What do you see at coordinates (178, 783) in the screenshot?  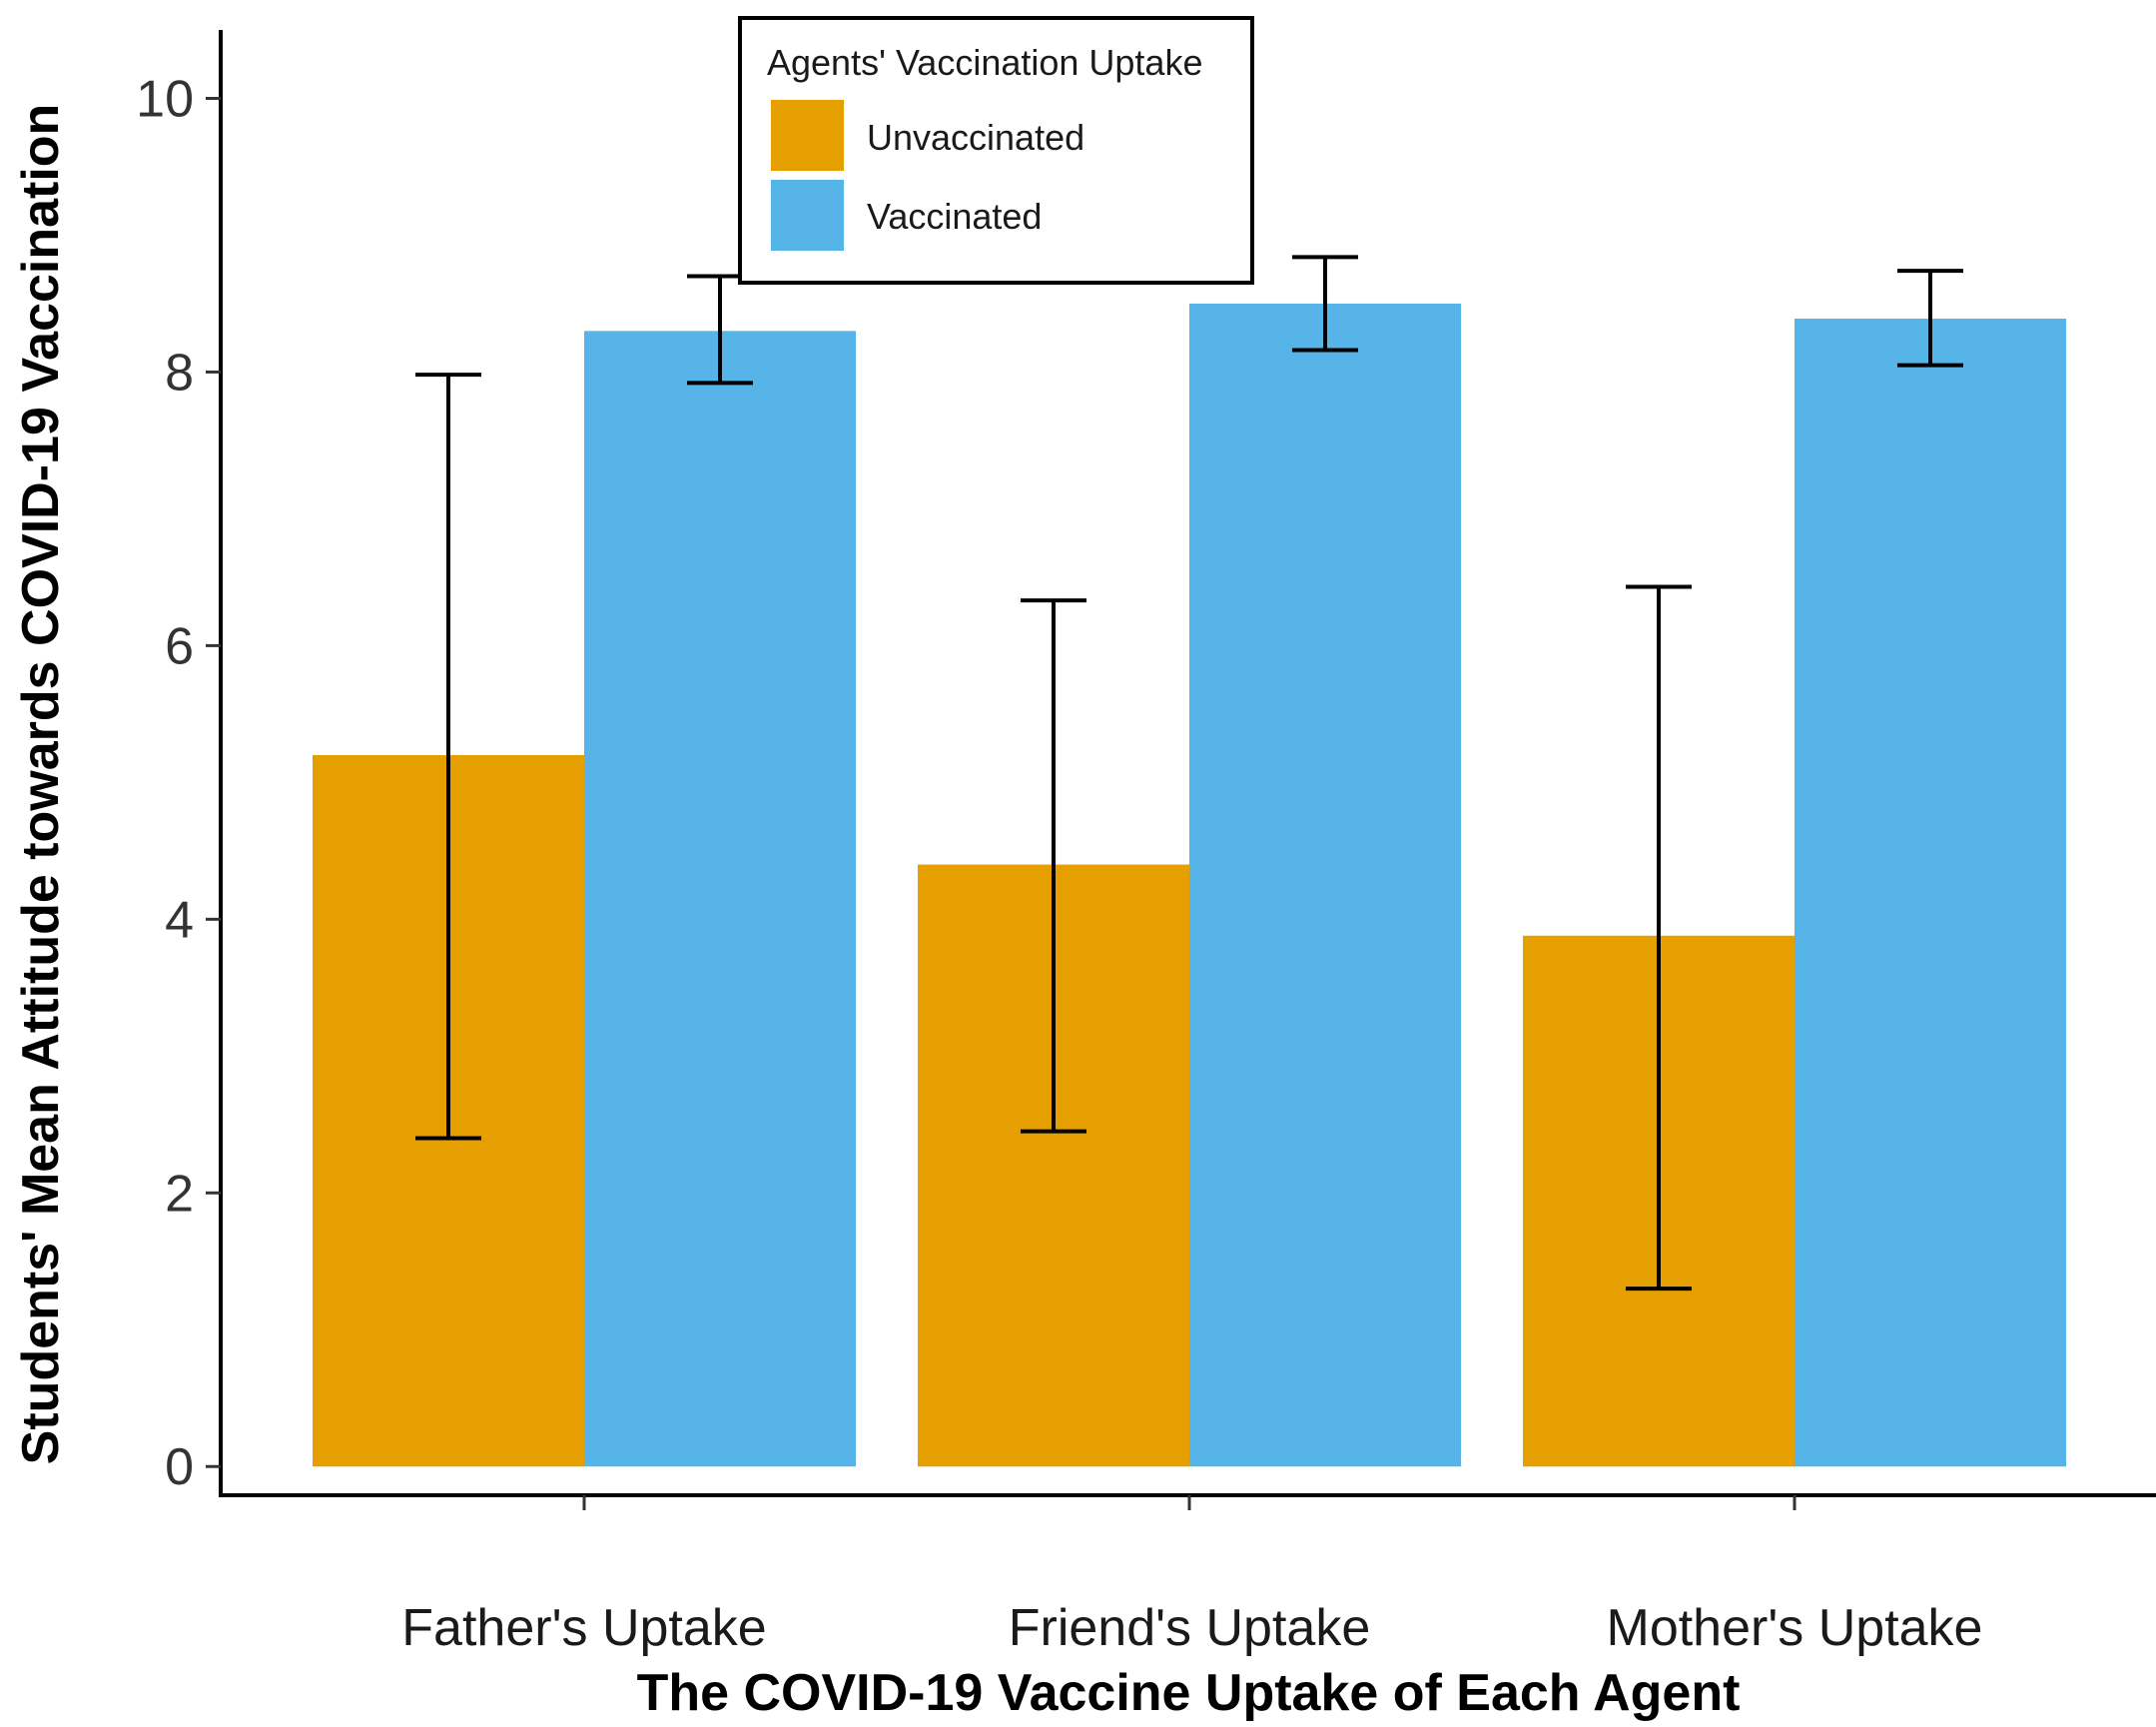 I see `y-ticks: 0 2 4 6 8 10` at bounding box center [178, 783].